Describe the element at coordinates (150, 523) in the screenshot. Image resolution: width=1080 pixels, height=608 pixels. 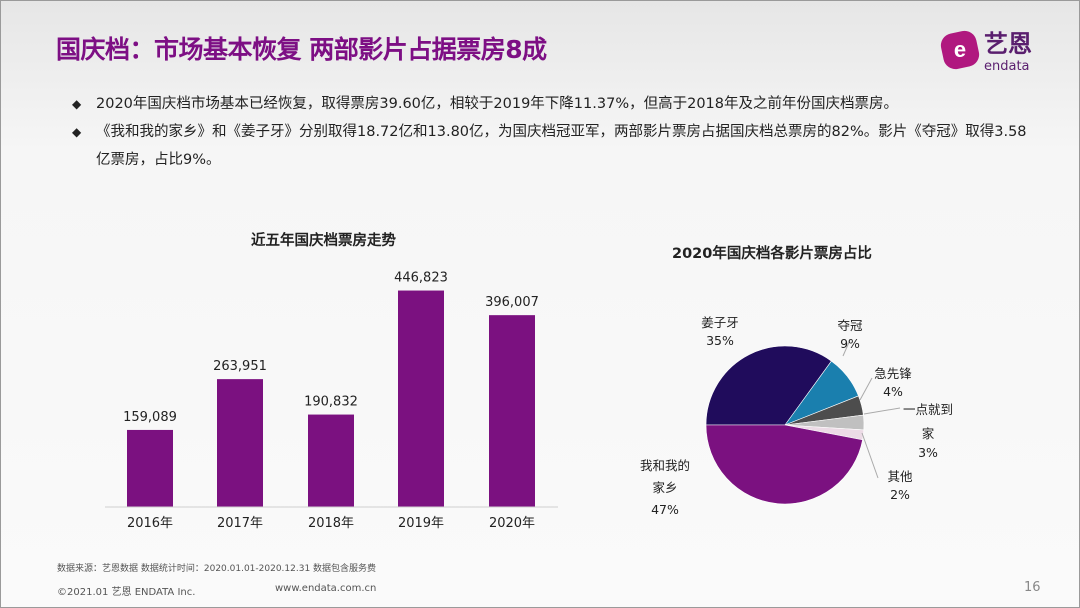
I see `x-tick-label: 2016年` at that location.